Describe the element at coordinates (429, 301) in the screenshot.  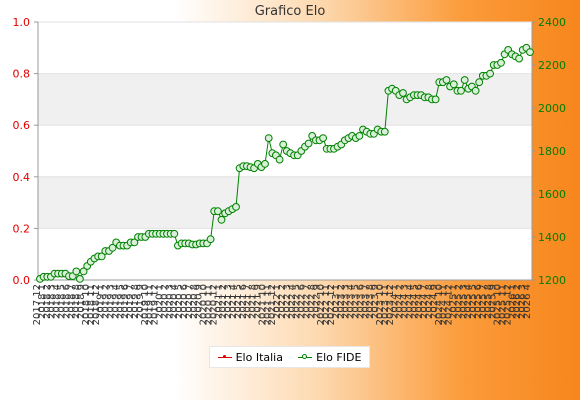
I see `x-tick-label: 2024 8` at that location.